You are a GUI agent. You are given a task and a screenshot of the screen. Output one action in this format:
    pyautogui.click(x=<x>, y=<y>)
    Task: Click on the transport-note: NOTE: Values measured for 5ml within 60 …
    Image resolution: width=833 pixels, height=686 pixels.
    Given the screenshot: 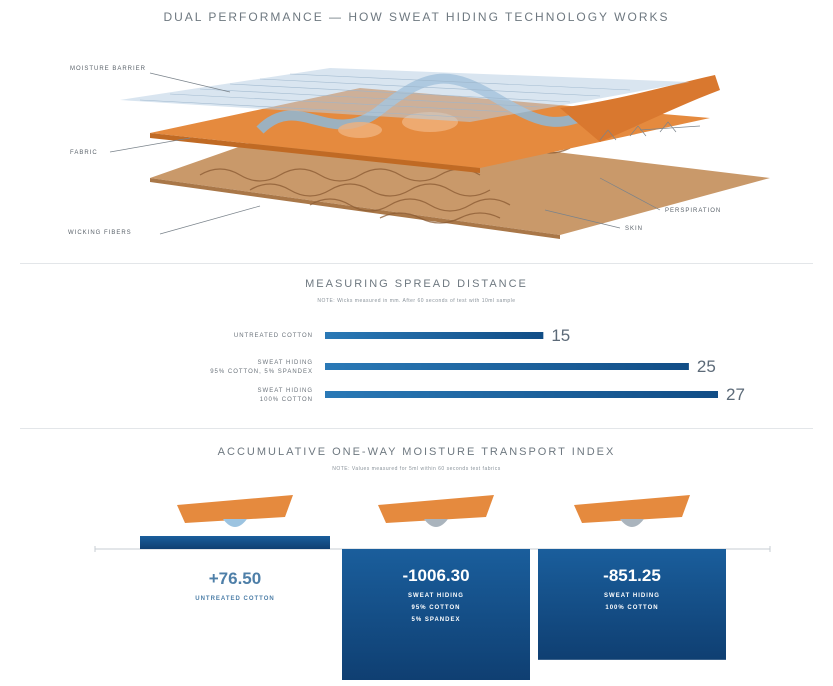 What is the action you would take?
    pyautogui.click(x=416, y=469)
    